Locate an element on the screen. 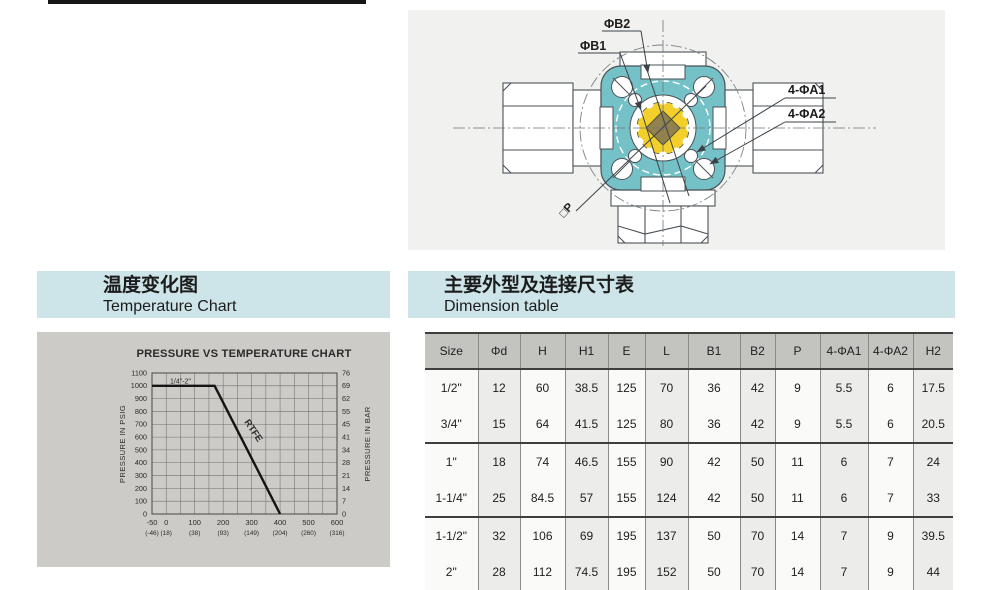 This screenshot has height=590, width=1000. value-cell: 74.5 is located at coordinates (586, 572).